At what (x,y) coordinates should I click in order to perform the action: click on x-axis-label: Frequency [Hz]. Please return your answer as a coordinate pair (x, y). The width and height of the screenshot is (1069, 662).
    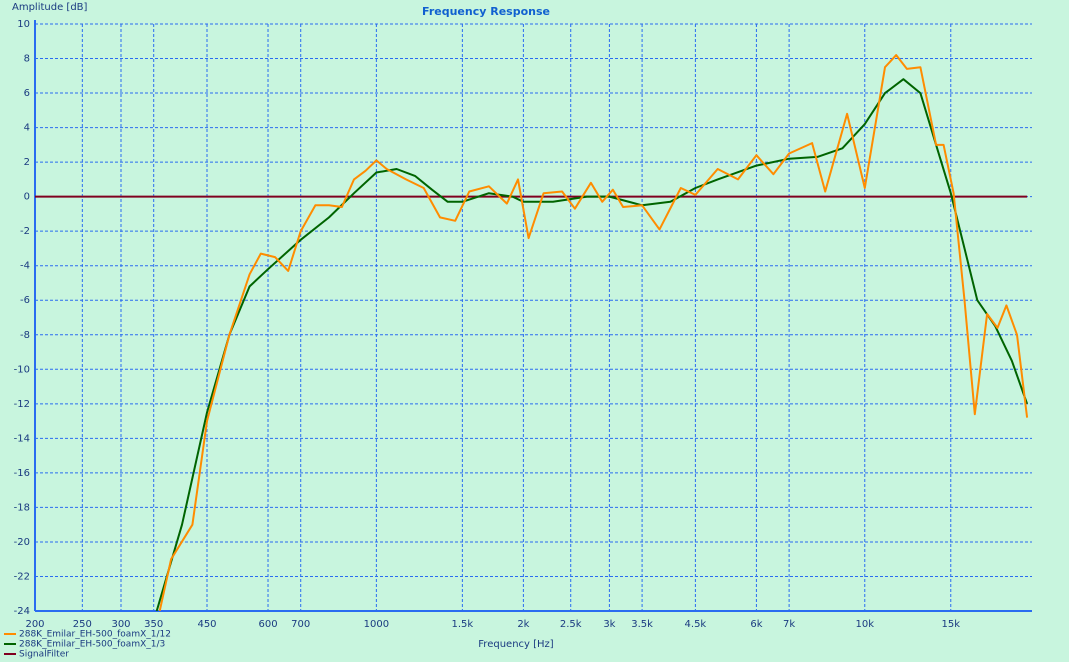
    Looking at the image, I should click on (516, 644).